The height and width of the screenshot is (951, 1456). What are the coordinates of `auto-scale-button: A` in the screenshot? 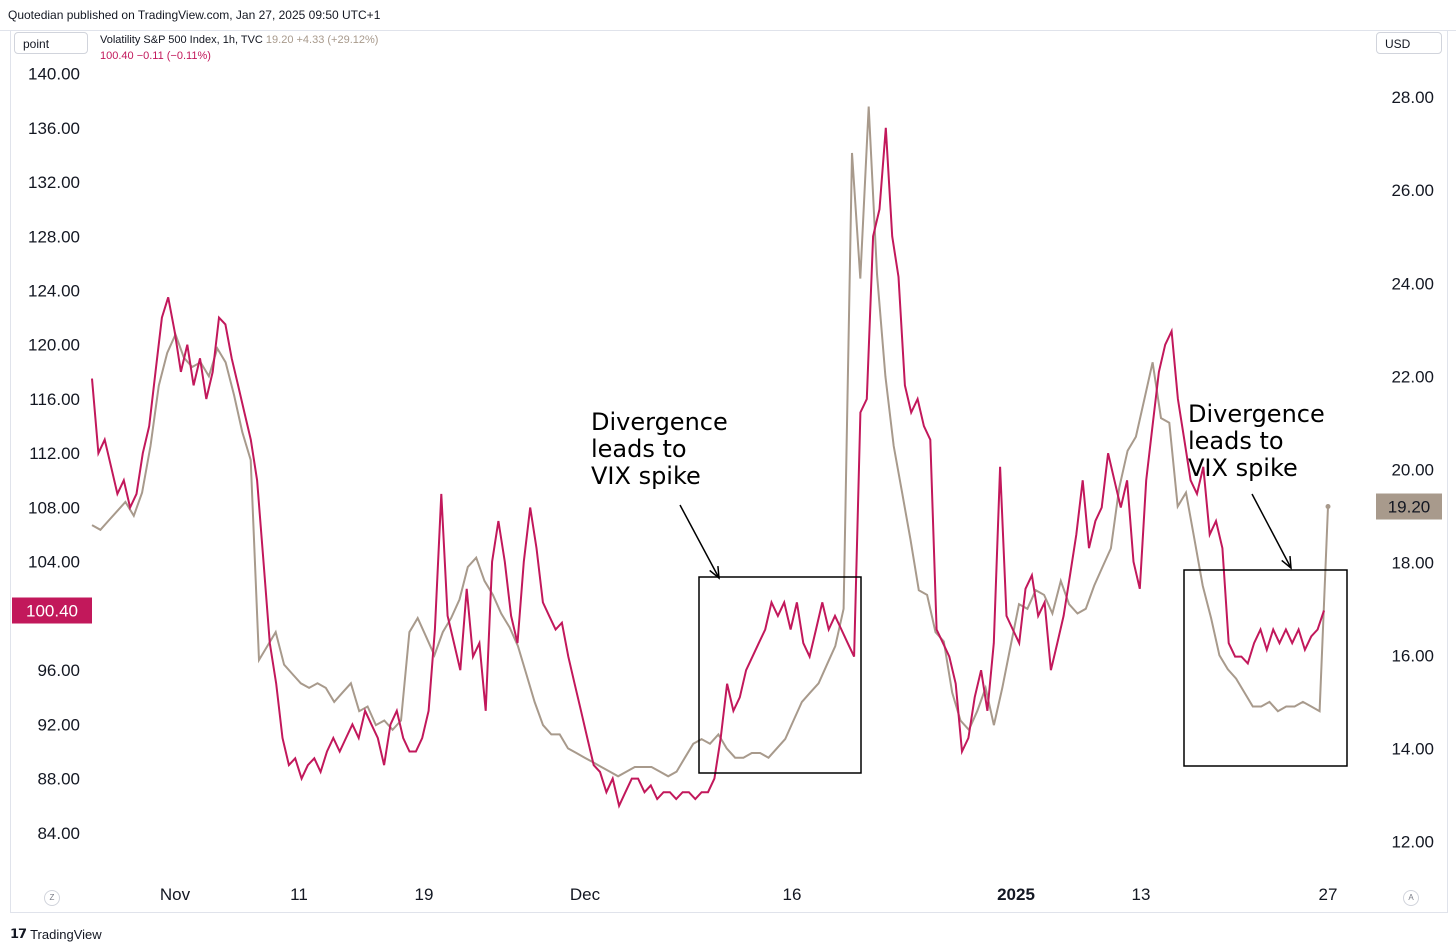 It's located at (1411, 898).